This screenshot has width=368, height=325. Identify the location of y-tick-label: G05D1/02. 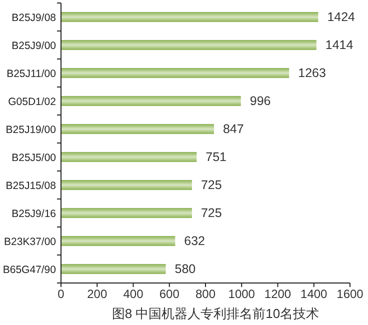
(32, 102).